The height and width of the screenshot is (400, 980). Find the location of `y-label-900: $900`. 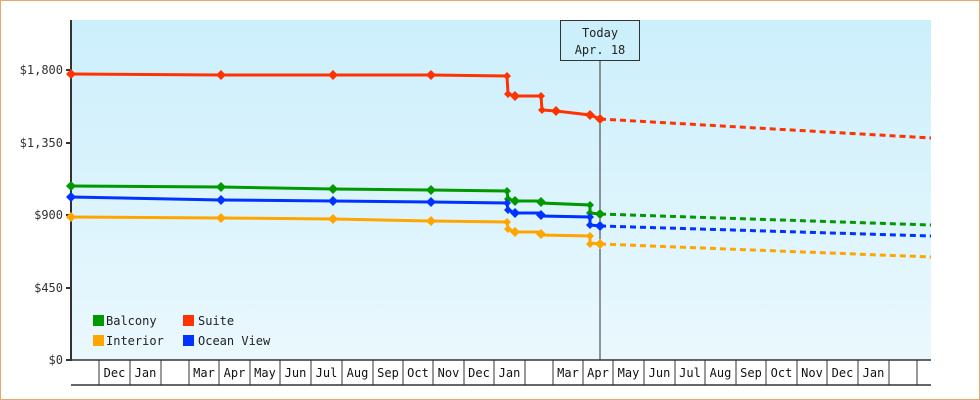

y-label-900: $900 is located at coordinates (48, 215).